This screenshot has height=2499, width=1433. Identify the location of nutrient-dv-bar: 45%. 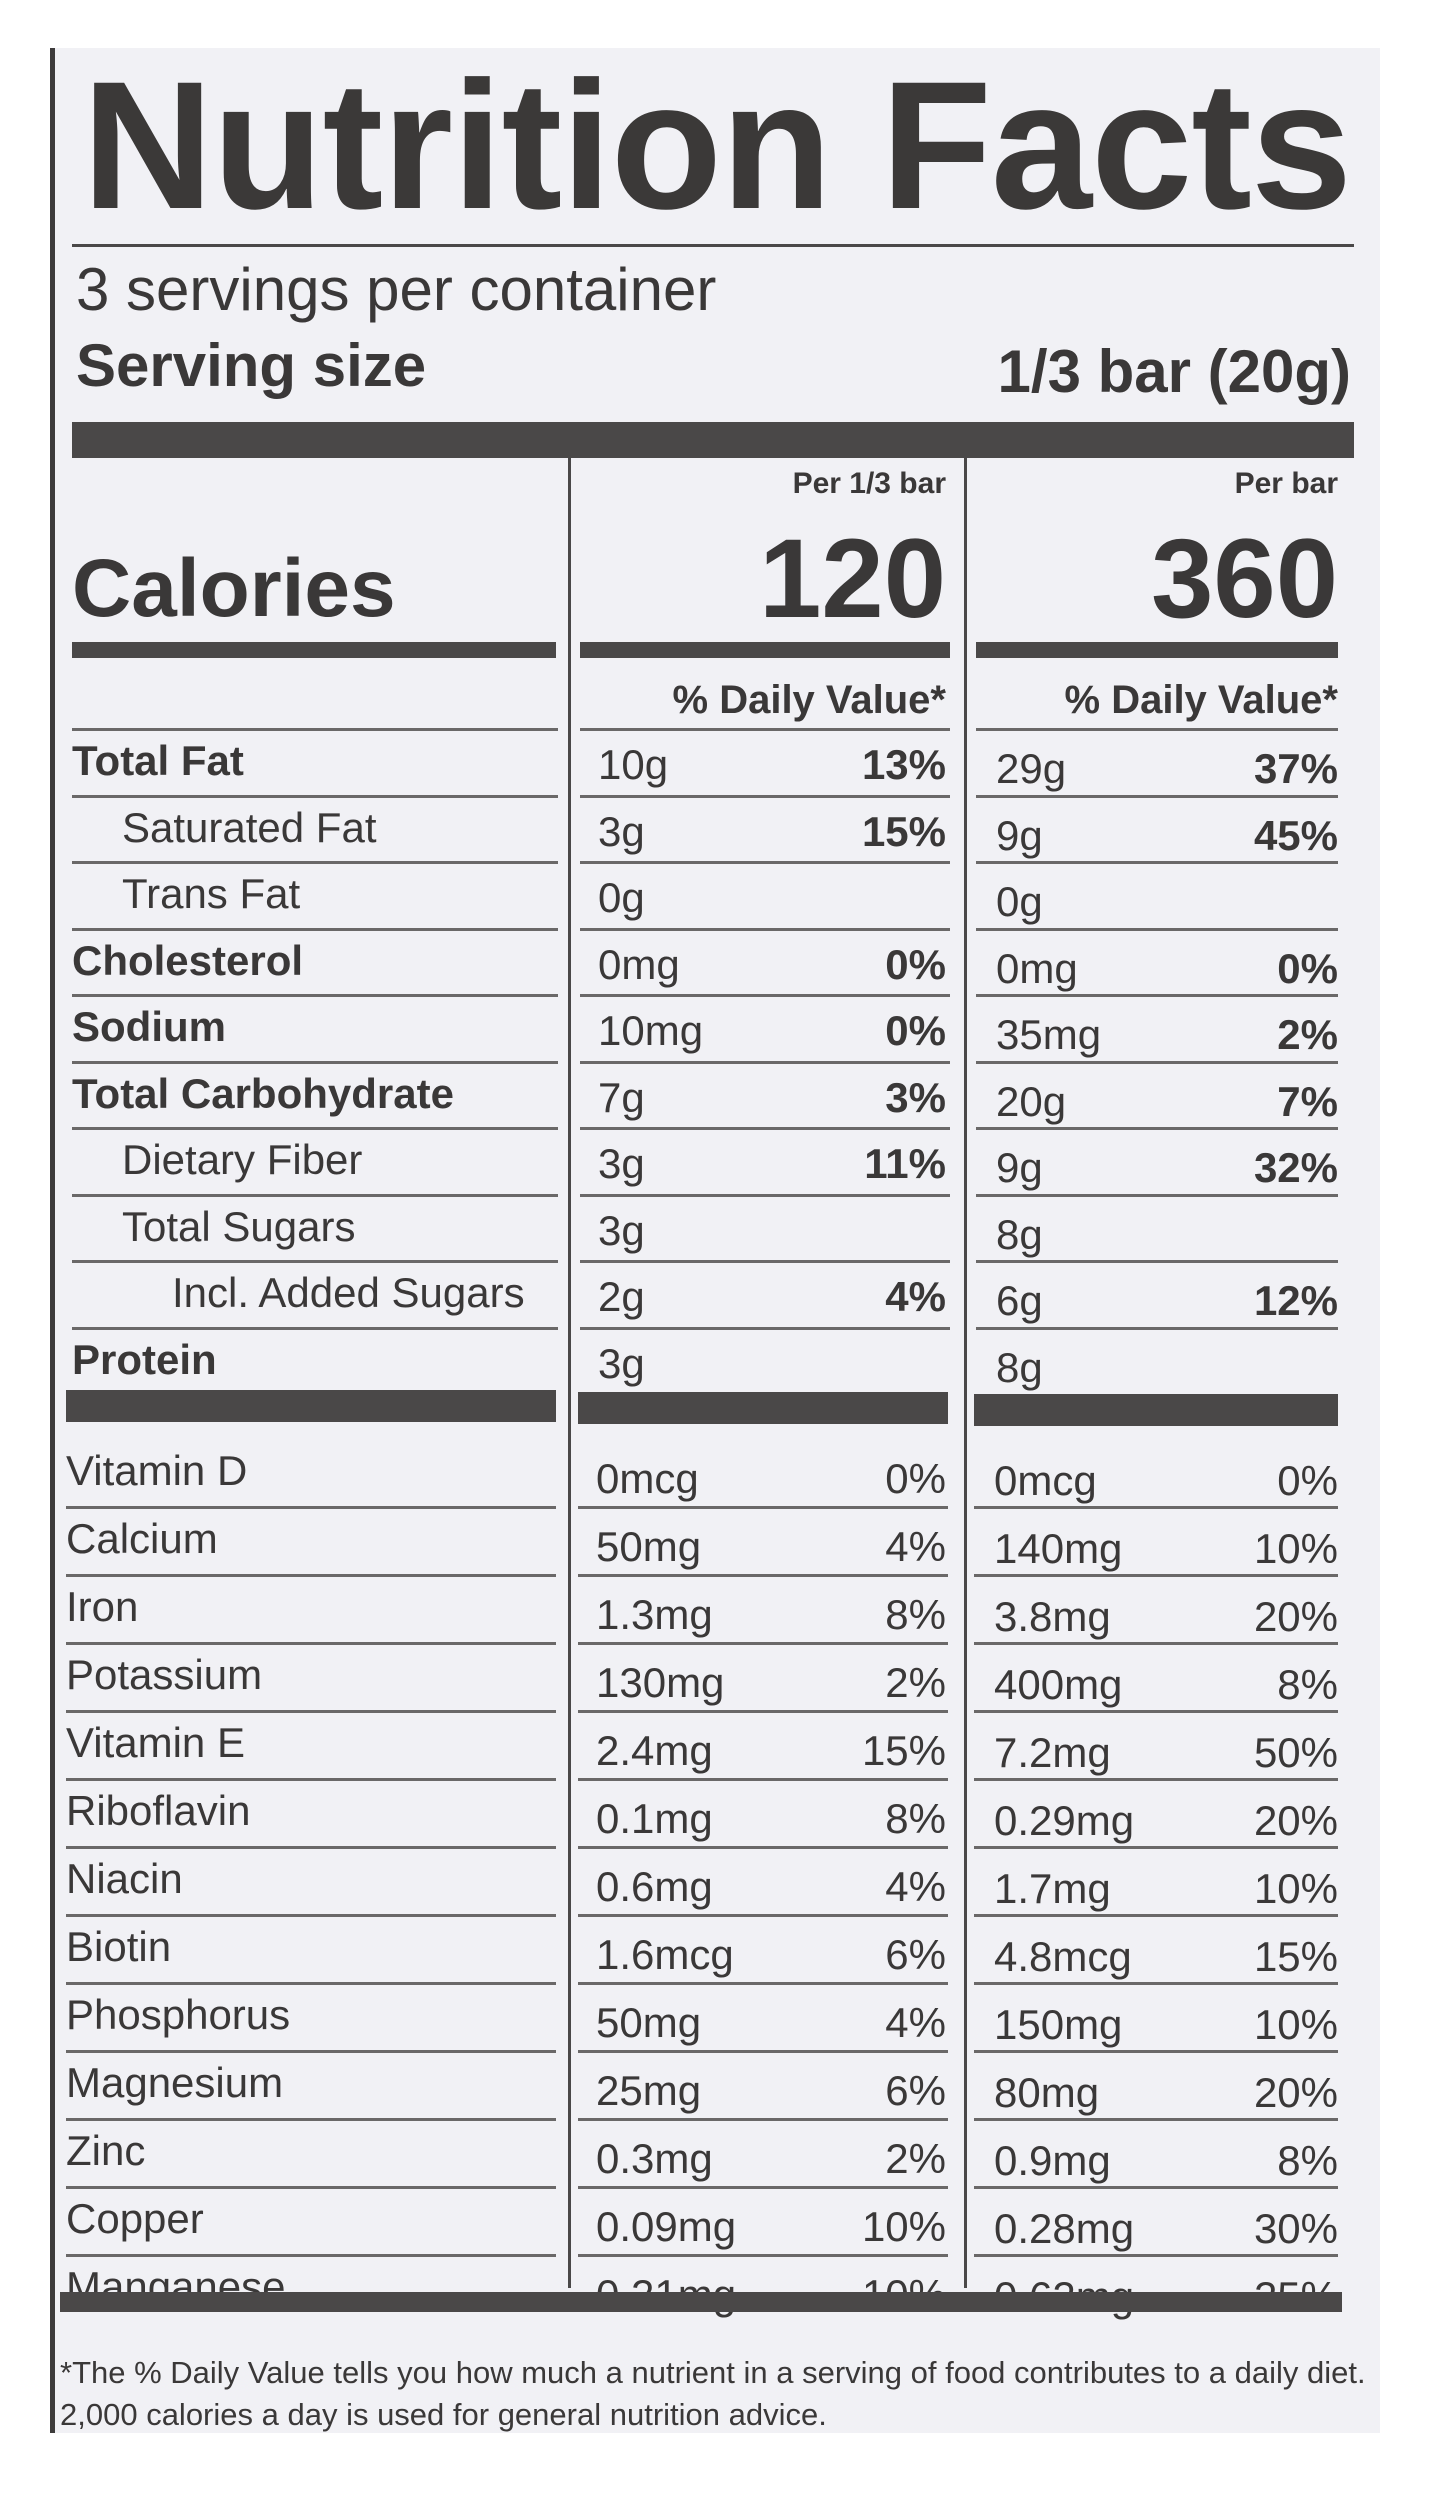
(1295, 835).